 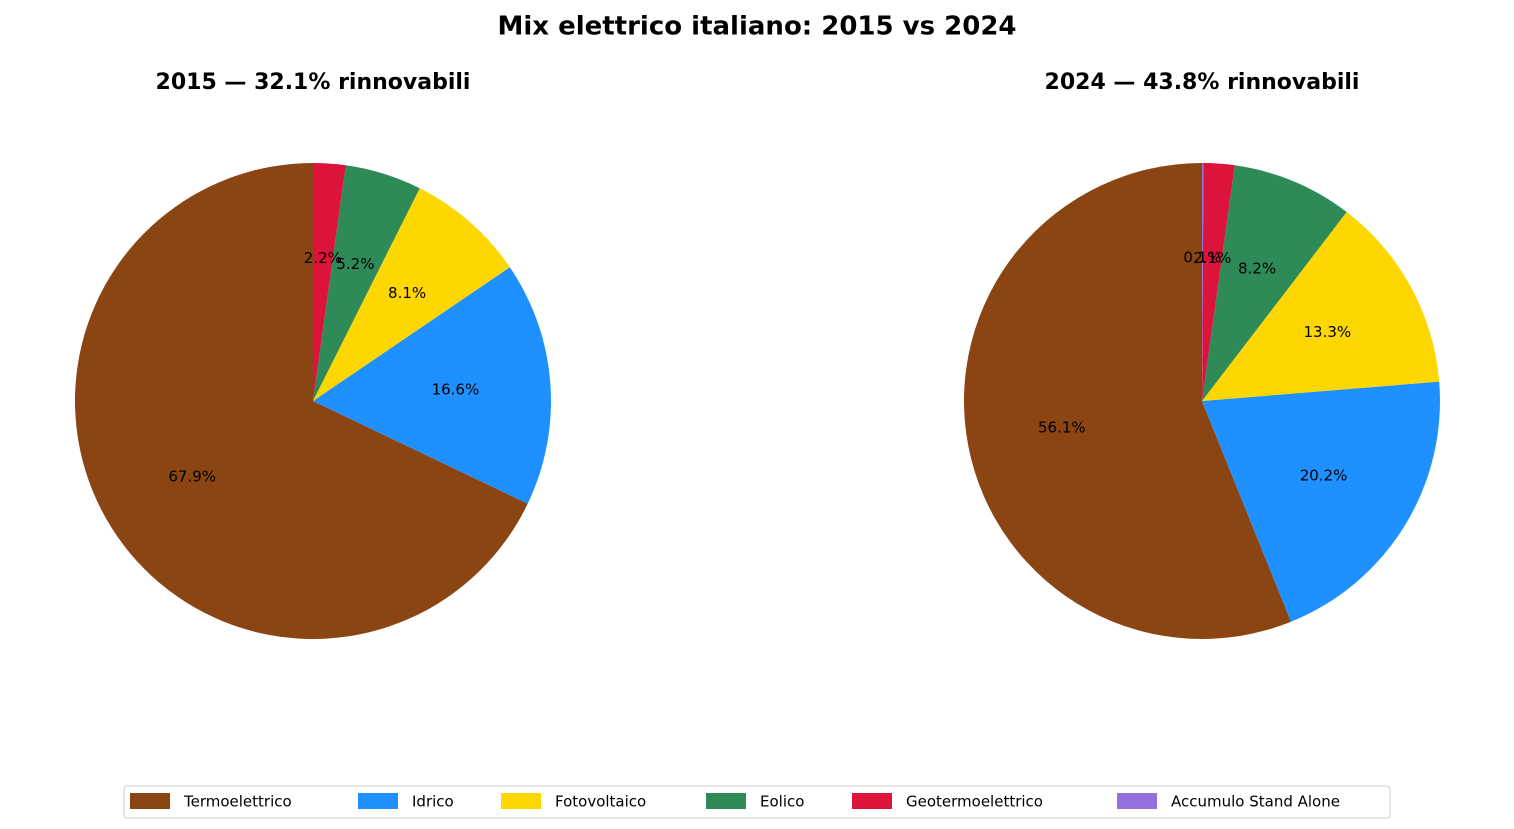 I want to click on legend-label: Fotovoltaico, so click(x=600, y=802).